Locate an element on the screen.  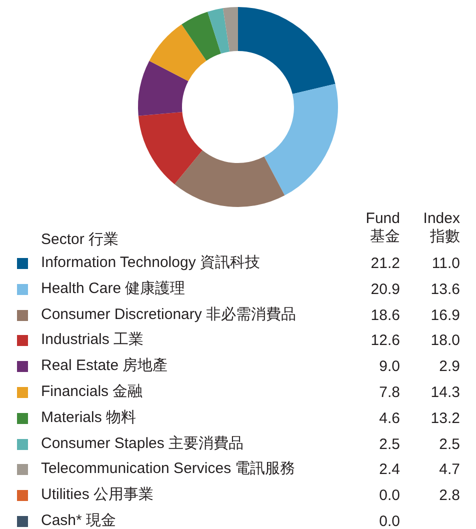
text: 18.0 is located at coordinates (445, 341).